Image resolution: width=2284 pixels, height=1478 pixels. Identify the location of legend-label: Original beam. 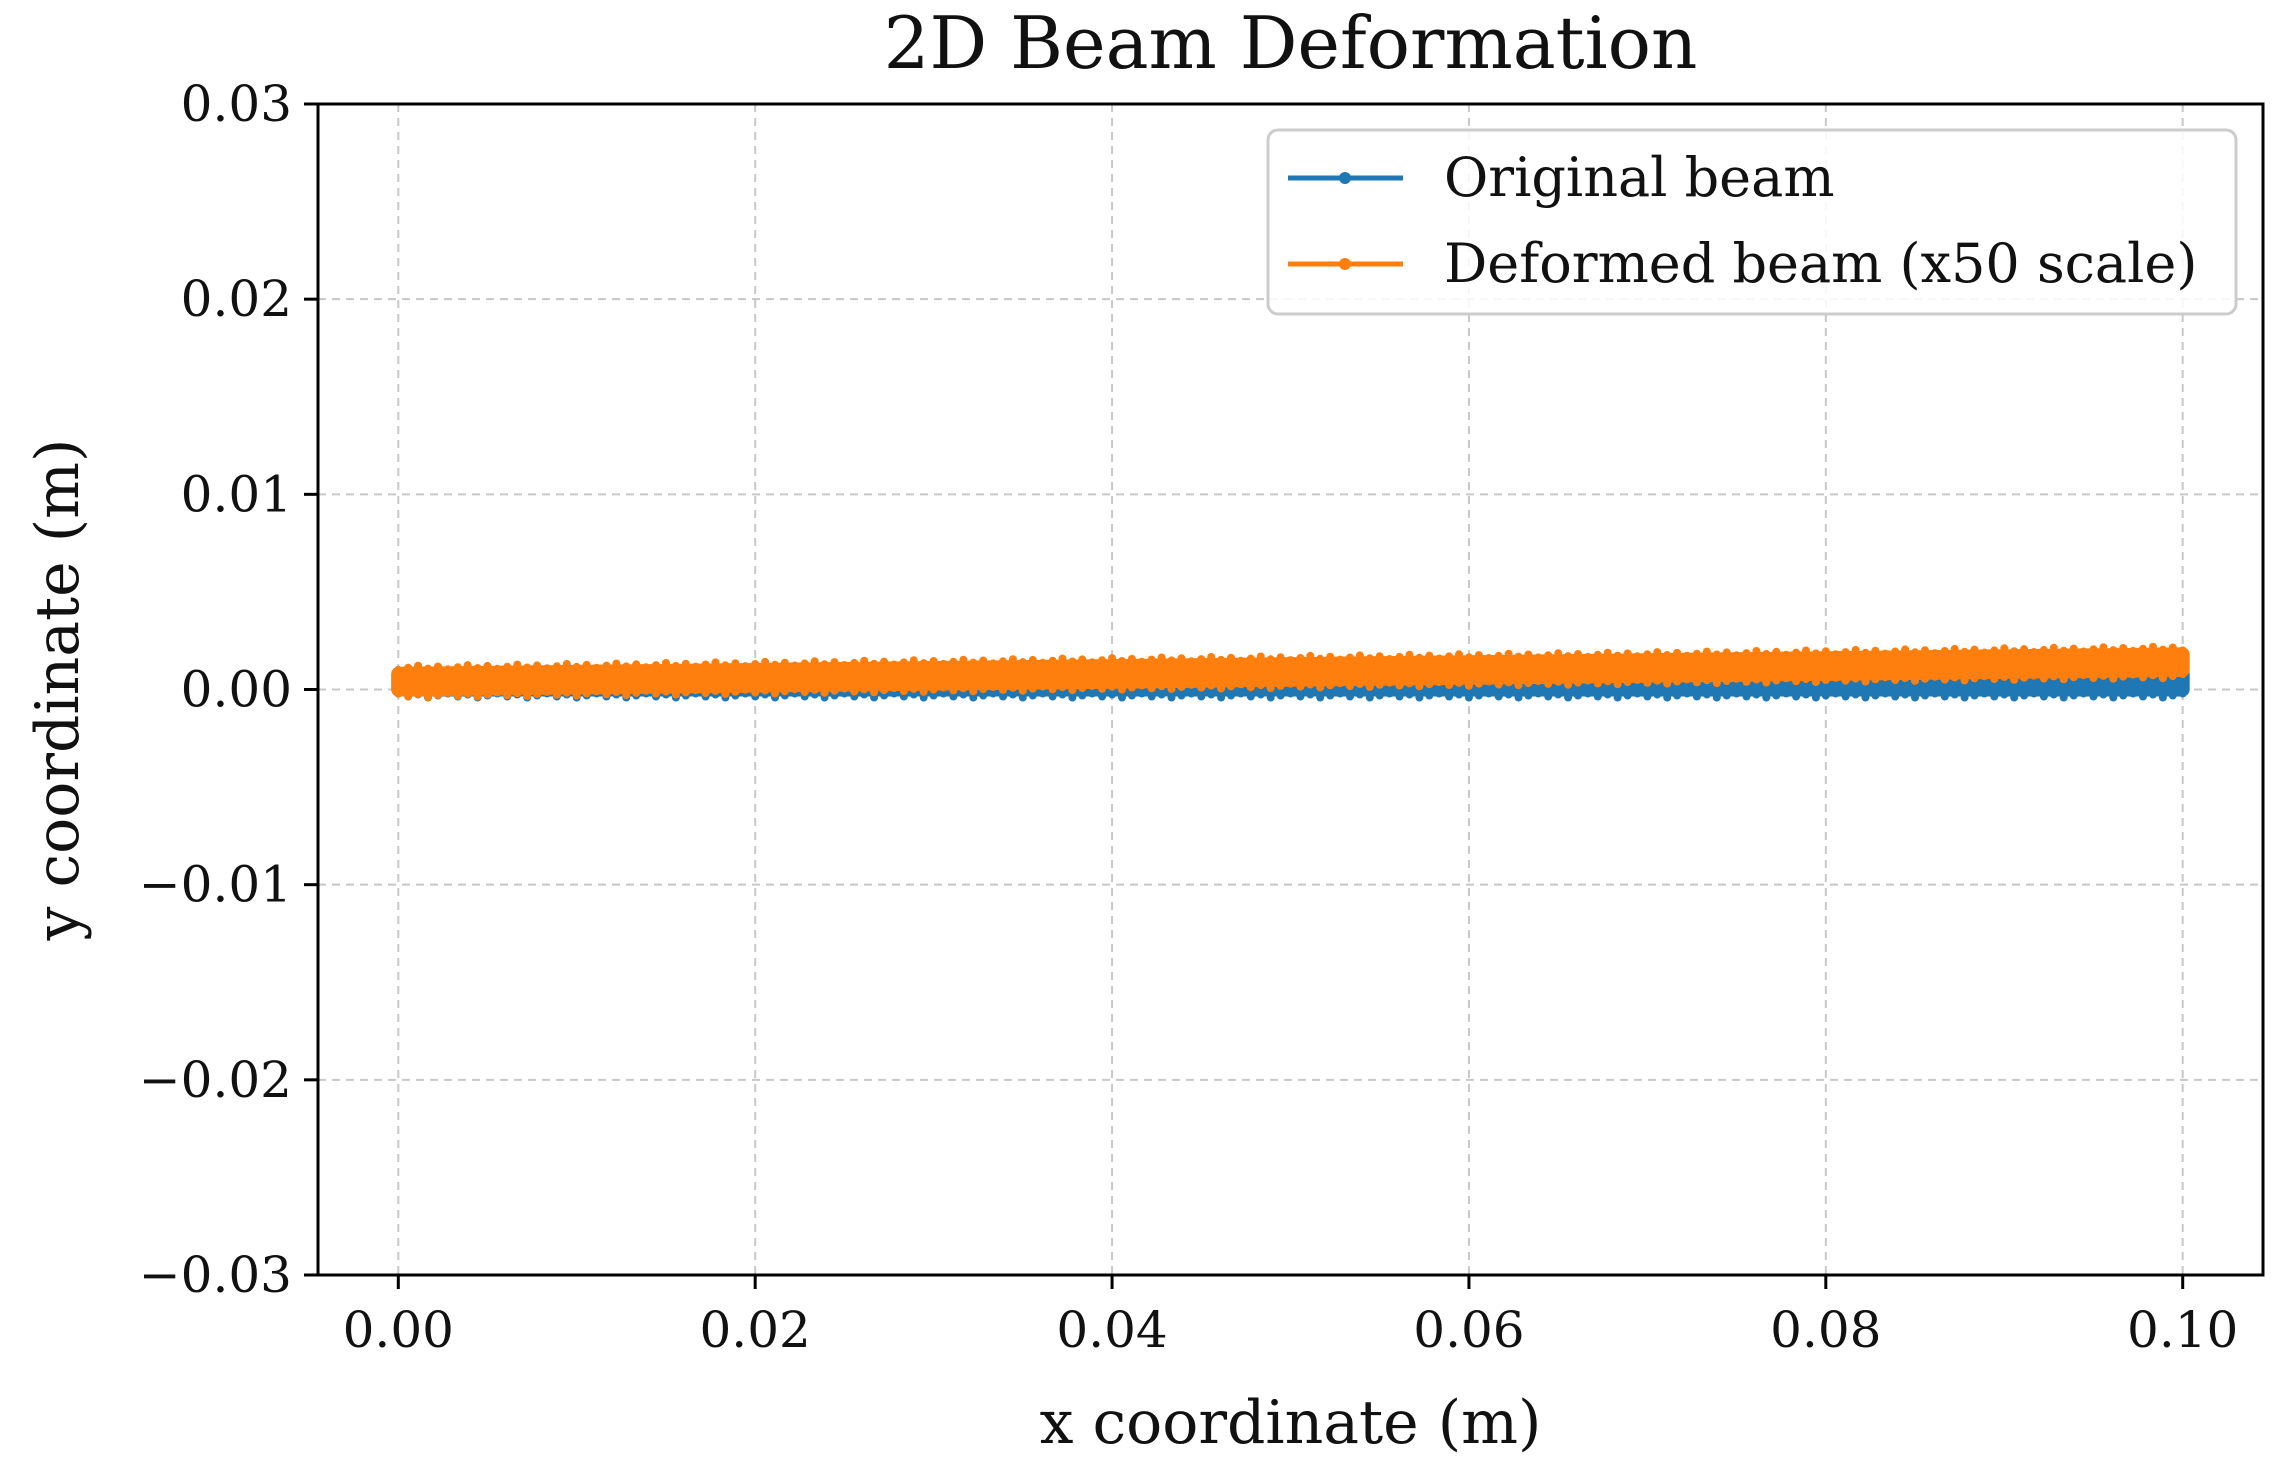
(1639, 177).